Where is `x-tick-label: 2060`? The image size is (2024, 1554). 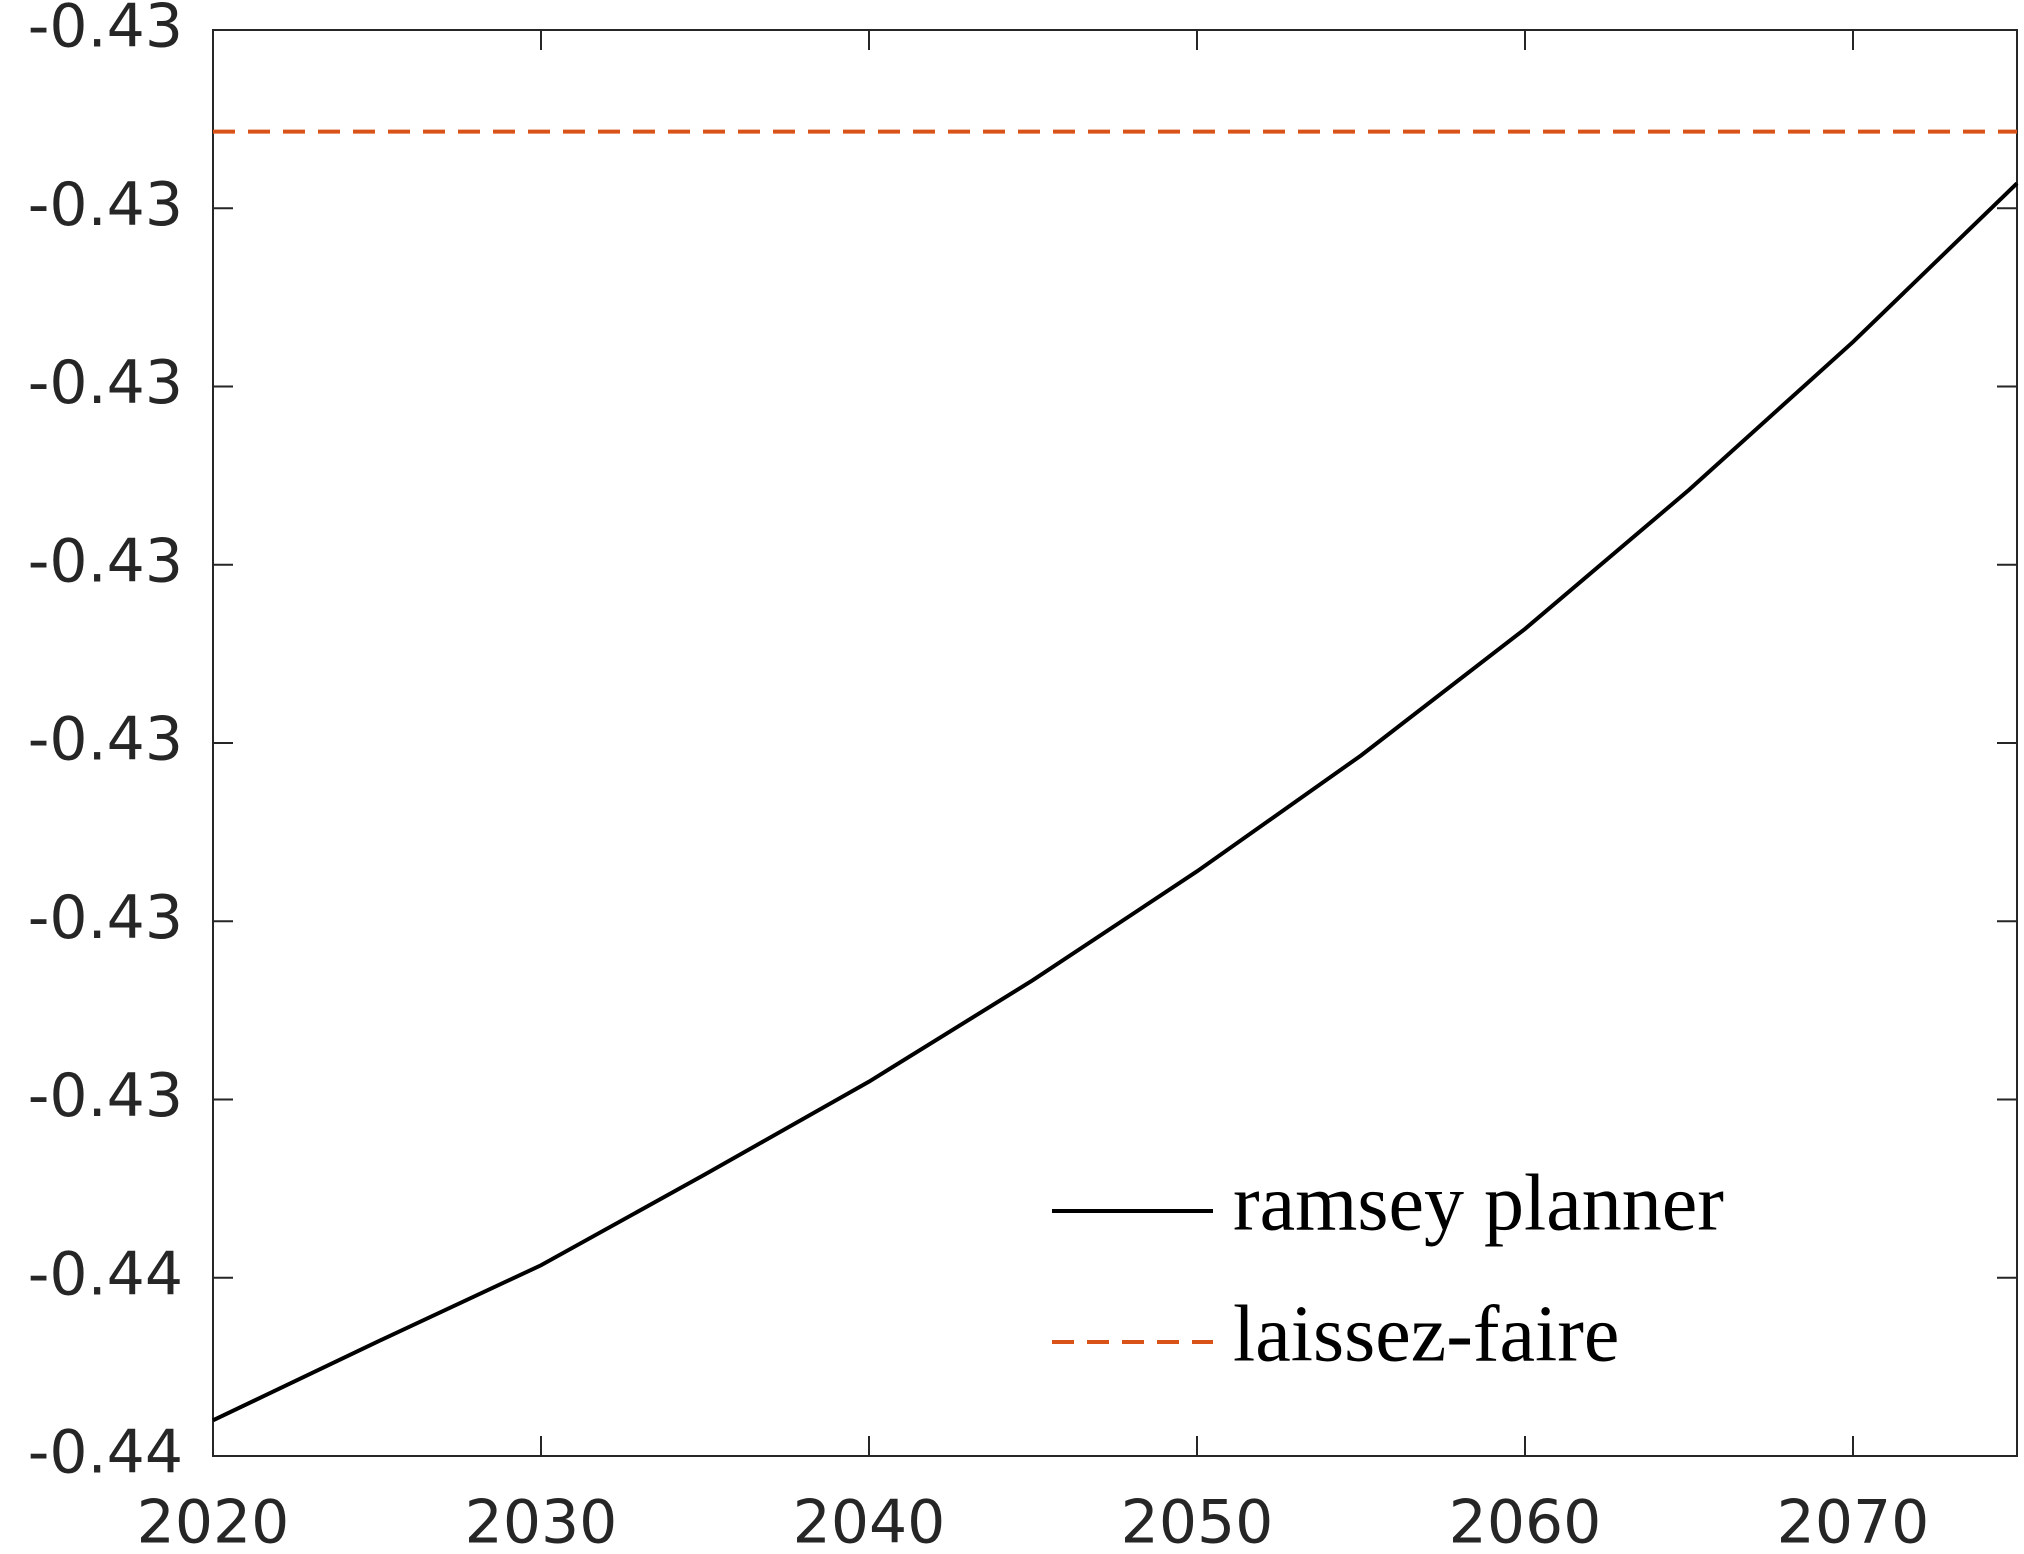
x-tick-label: 2060 is located at coordinates (1525, 1521).